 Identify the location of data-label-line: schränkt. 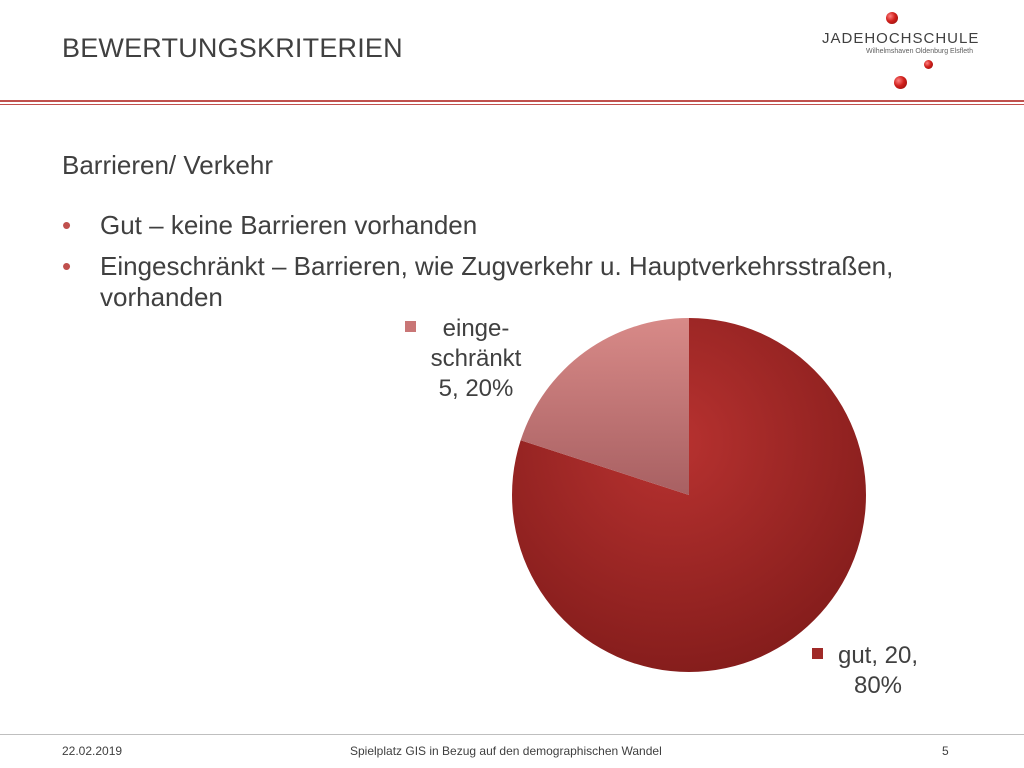
(476, 358).